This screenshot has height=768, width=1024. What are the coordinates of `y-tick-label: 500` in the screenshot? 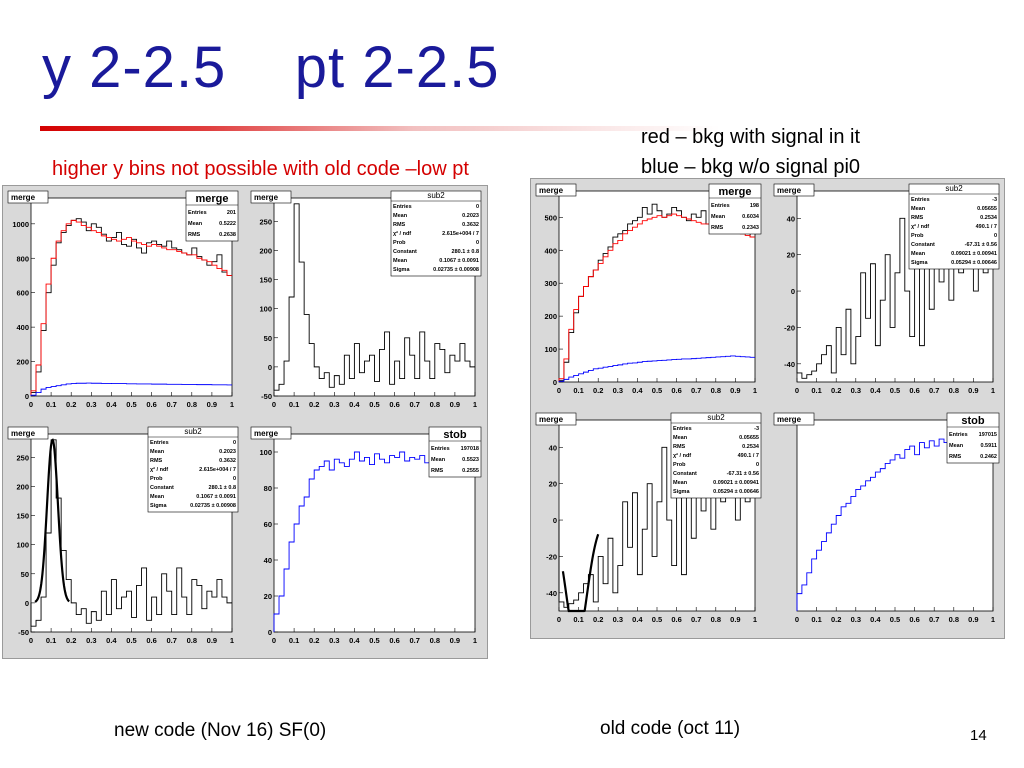 It's located at (550, 217).